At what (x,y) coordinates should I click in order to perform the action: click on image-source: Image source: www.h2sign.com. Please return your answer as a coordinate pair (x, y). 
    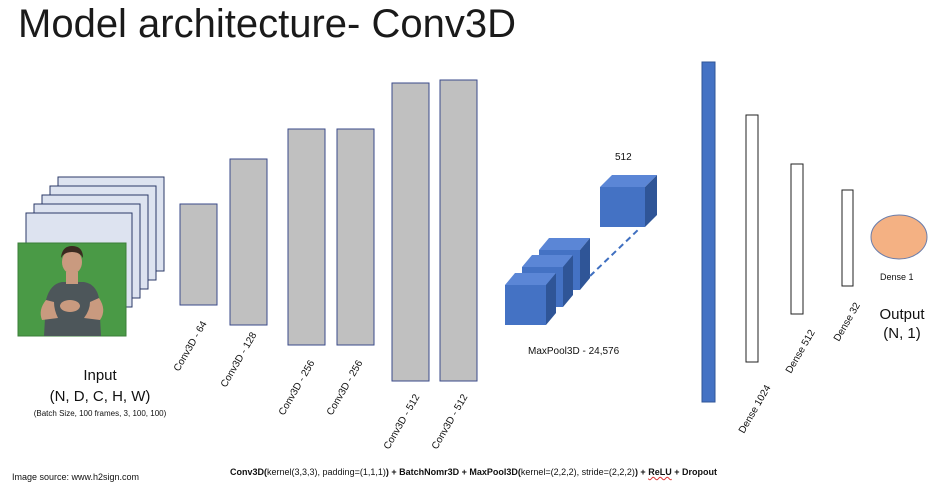
    Looking at the image, I should click on (76, 477).